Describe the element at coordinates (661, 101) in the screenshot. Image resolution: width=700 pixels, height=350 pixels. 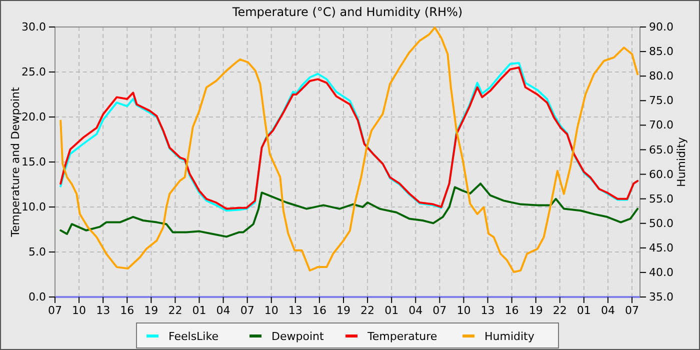
I see `y2-tick-label: 75.0` at that location.